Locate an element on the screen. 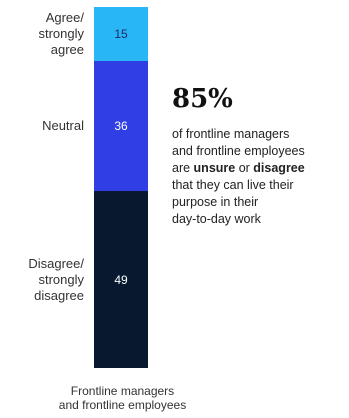 This screenshot has height=418, width=349. series-label: Disagree/strongly disagree is located at coordinates (56, 279).